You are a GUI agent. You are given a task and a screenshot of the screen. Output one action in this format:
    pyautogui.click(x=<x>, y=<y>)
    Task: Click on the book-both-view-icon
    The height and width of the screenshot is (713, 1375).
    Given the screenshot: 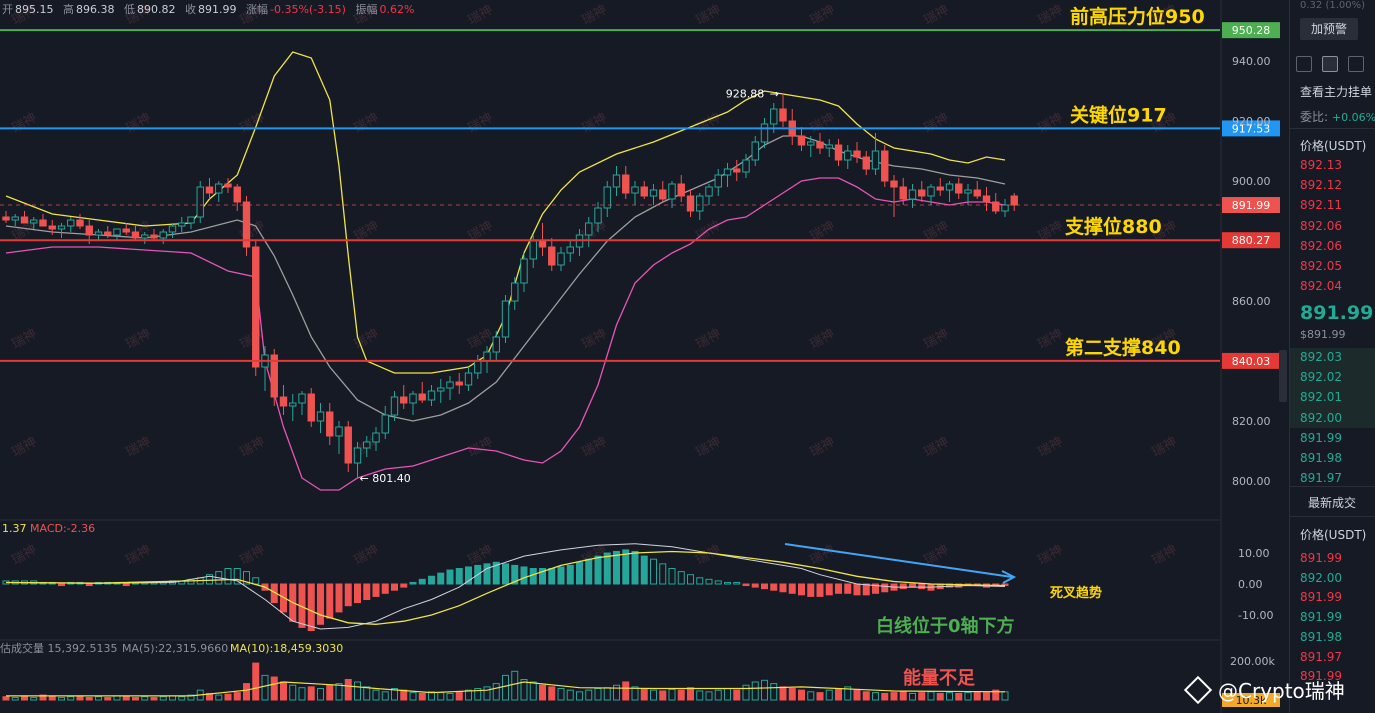 What is the action you would take?
    pyautogui.click(x=1304, y=64)
    